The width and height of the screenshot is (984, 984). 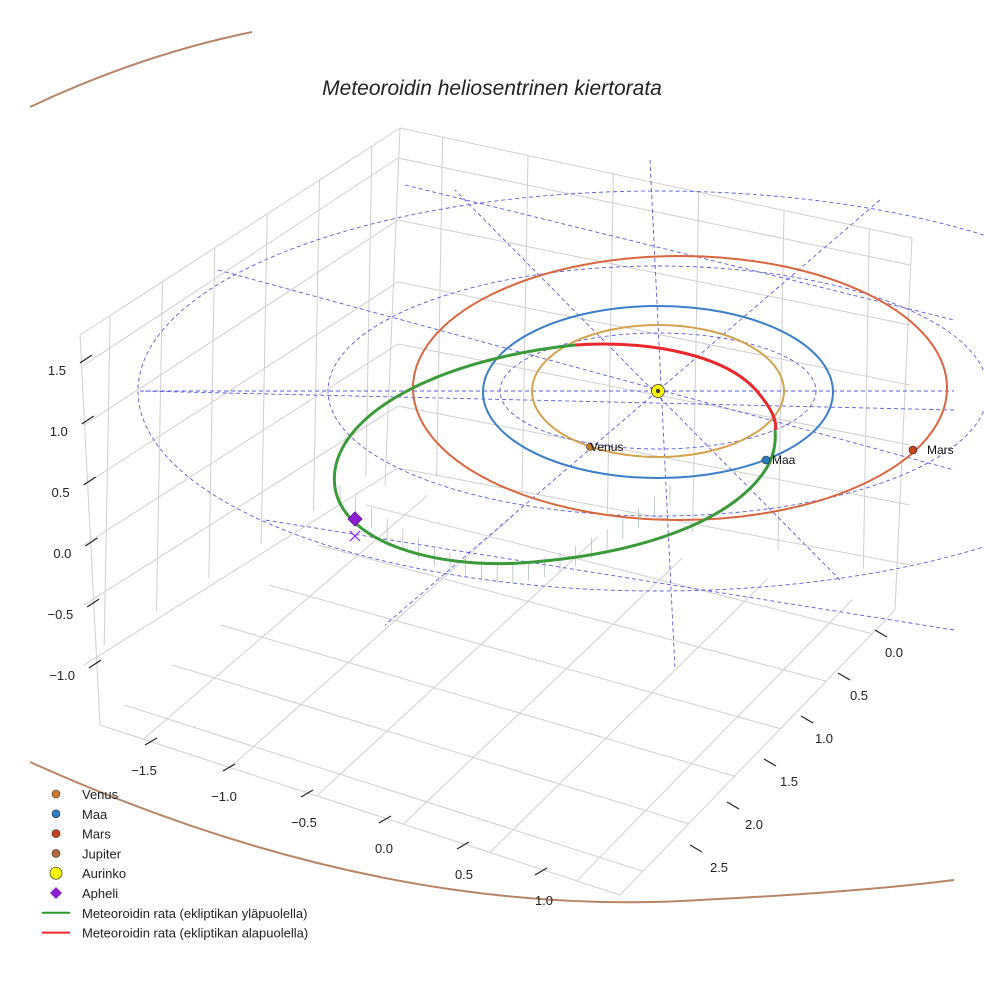 I want to click on legend-marker-aphelion, so click(x=56, y=893).